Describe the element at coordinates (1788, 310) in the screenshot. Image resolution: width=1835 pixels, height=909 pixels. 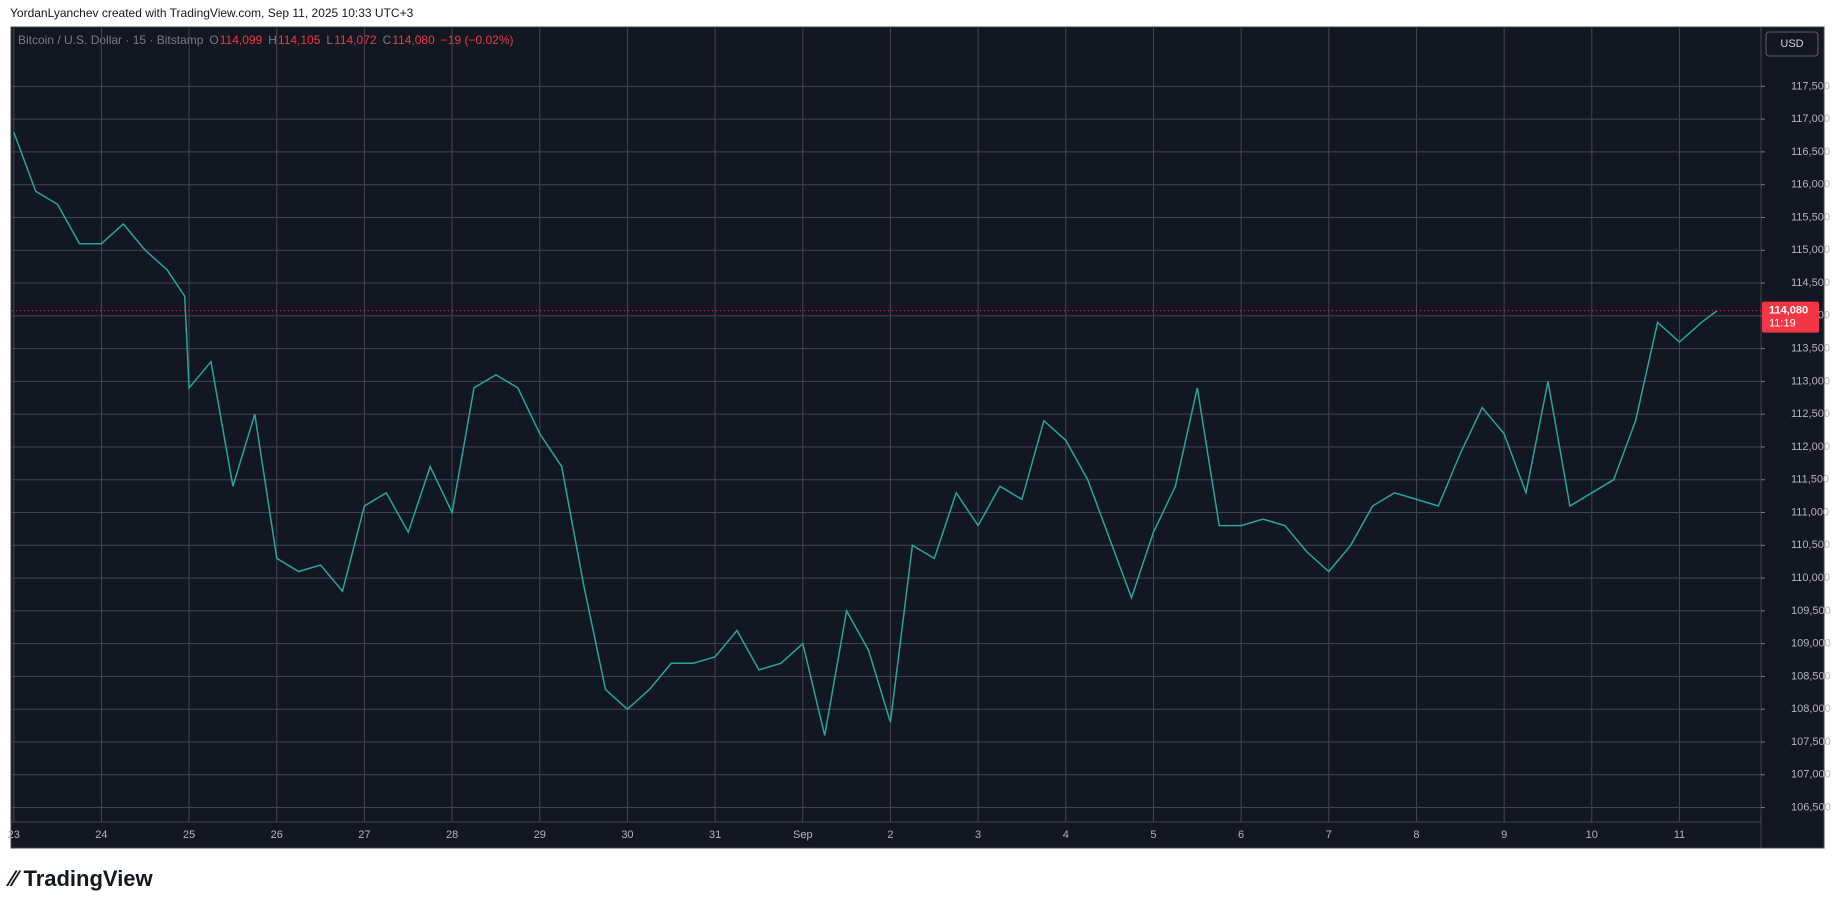
I see `price-tag-label: 114,080` at that location.